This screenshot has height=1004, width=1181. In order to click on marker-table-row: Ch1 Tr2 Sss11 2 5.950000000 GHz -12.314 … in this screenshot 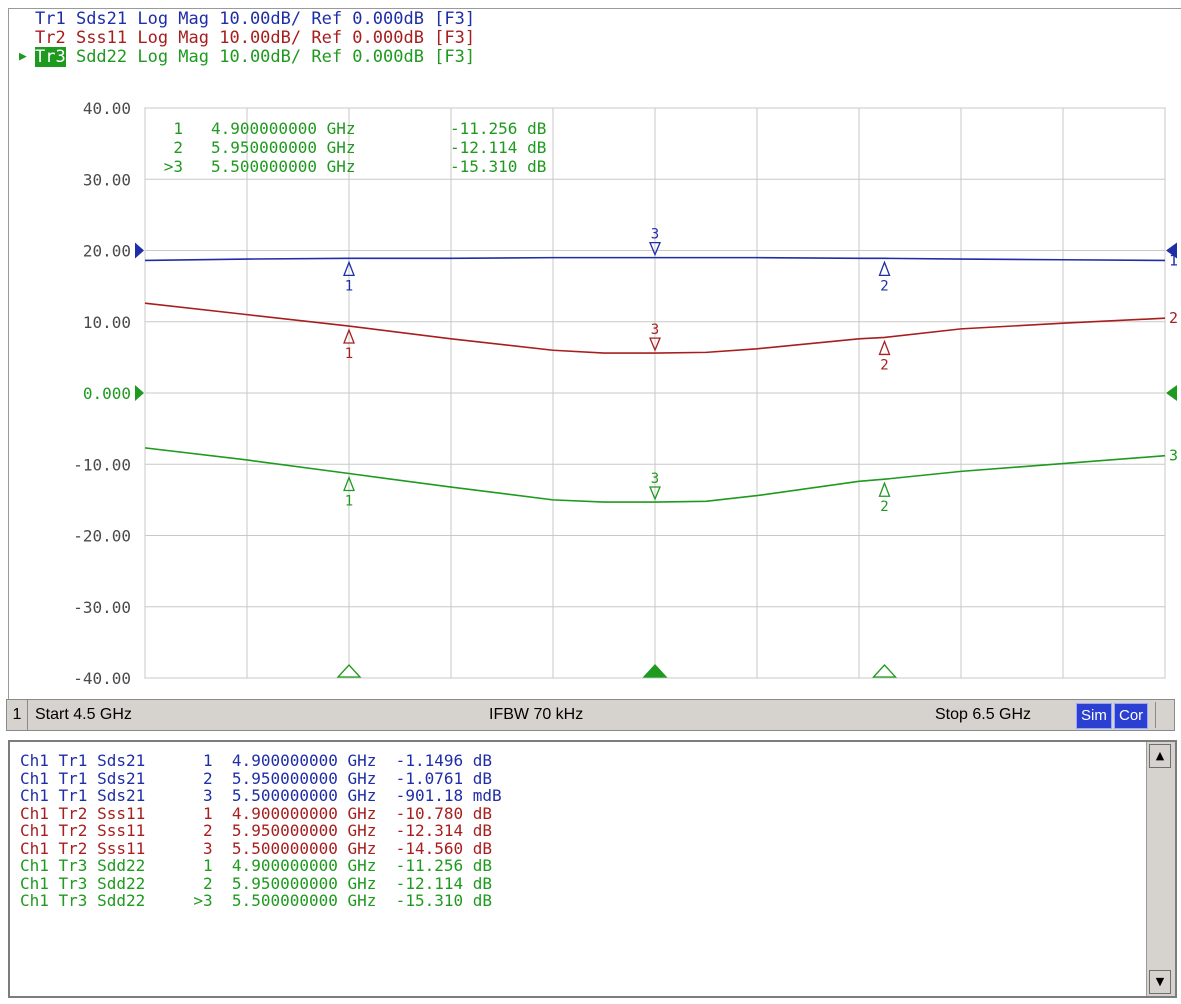, I will do `click(256, 830)`.